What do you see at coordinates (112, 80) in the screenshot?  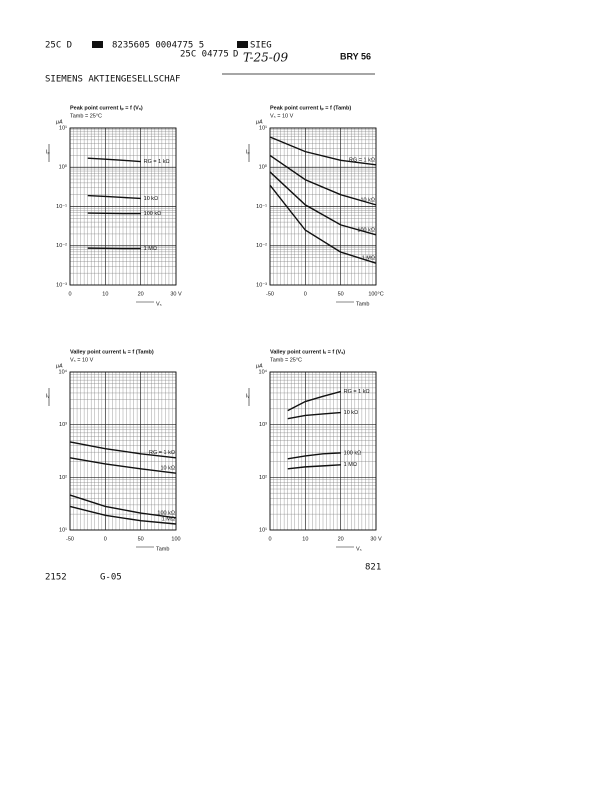 I see `company: SIEMENS AKTIENGESELLSCHAF` at bounding box center [112, 80].